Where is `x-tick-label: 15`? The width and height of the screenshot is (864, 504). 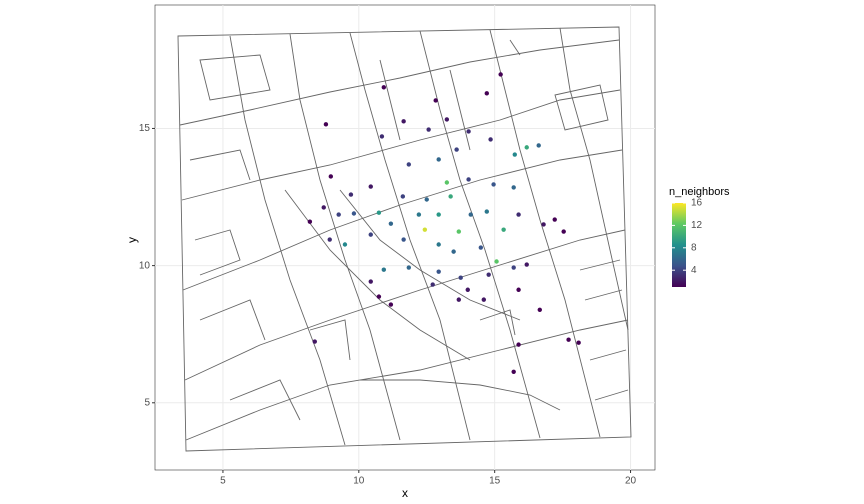 x-tick-label: 15 is located at coordinates (495, 481).